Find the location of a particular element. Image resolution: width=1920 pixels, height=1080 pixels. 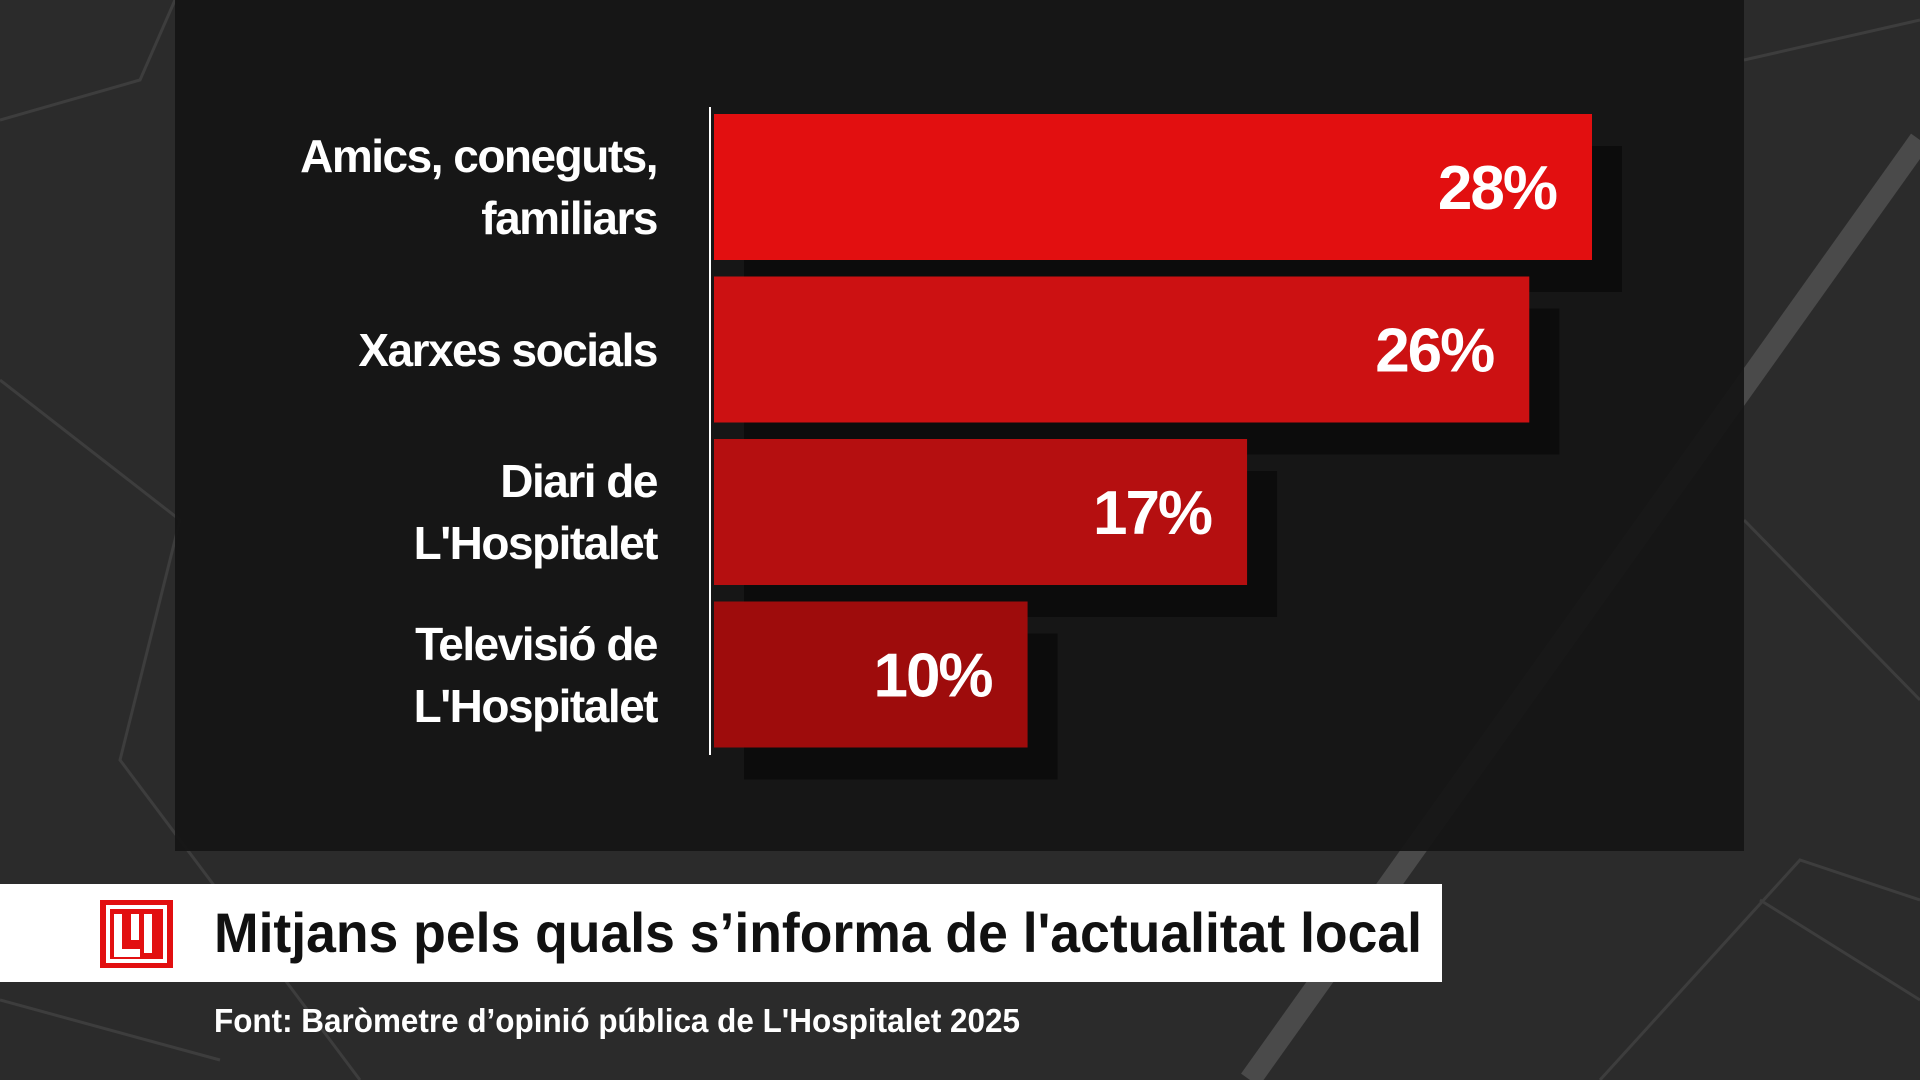

value-label: 10% is located at coordinates (932, 676).